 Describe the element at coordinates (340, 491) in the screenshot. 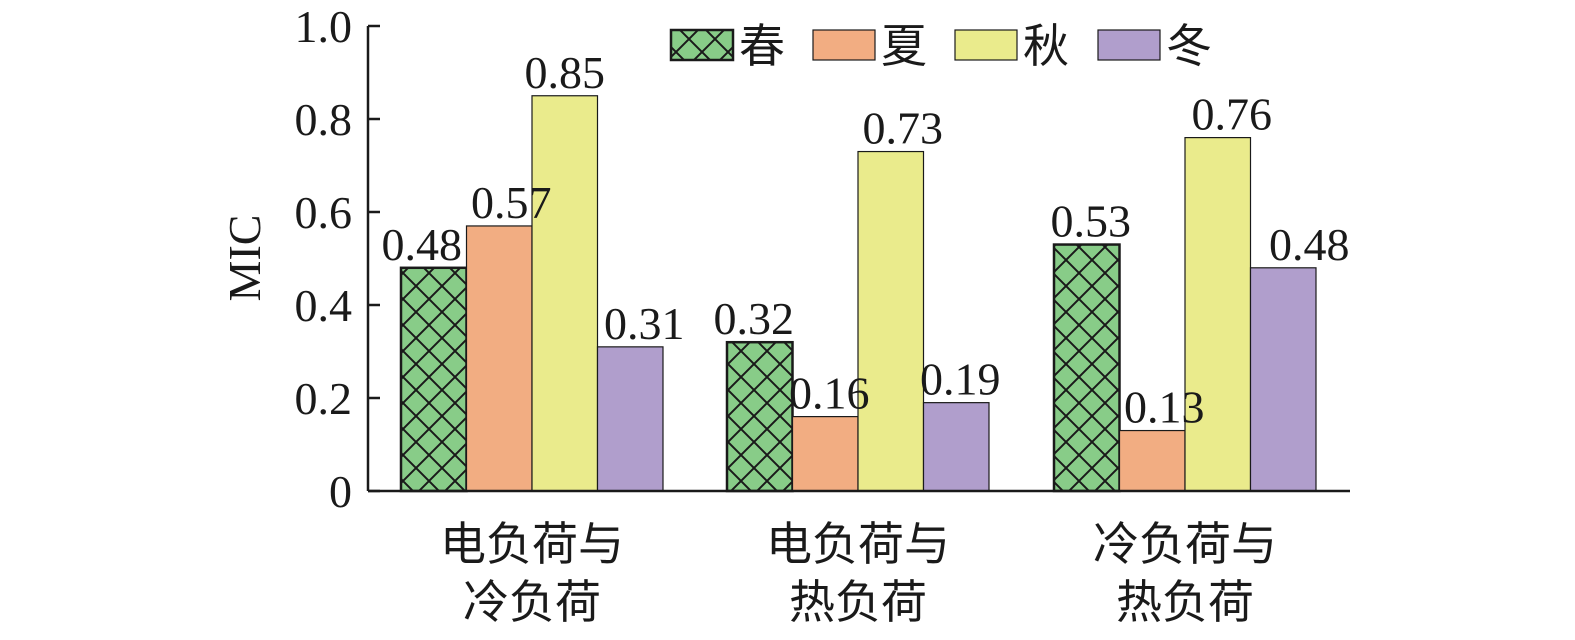

I see `y-tick-label: 0` at that location.